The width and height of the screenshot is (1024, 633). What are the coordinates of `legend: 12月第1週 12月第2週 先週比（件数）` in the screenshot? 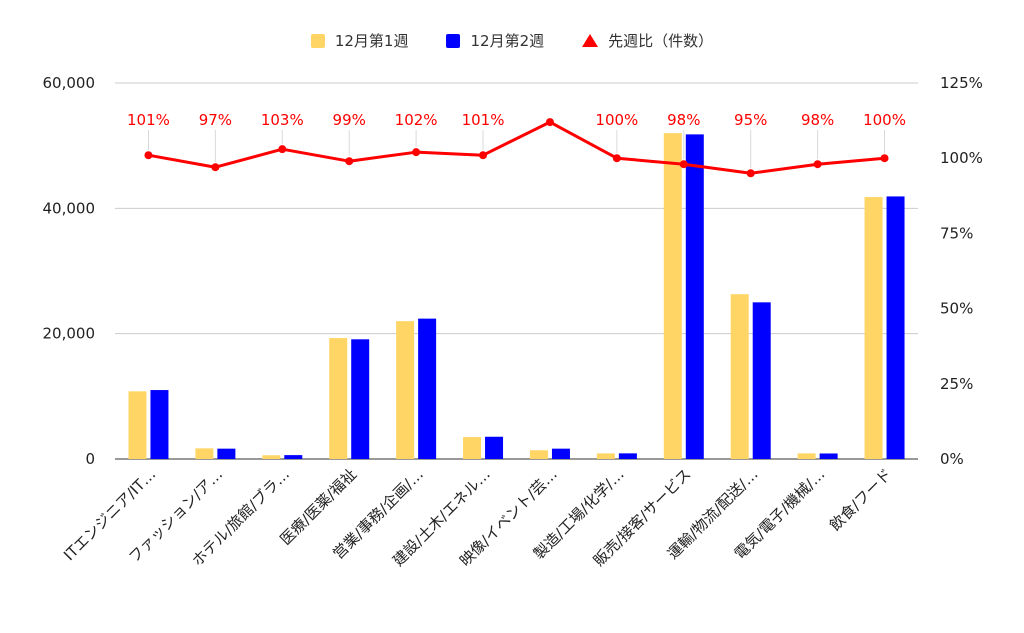 It's located at (512, 40).